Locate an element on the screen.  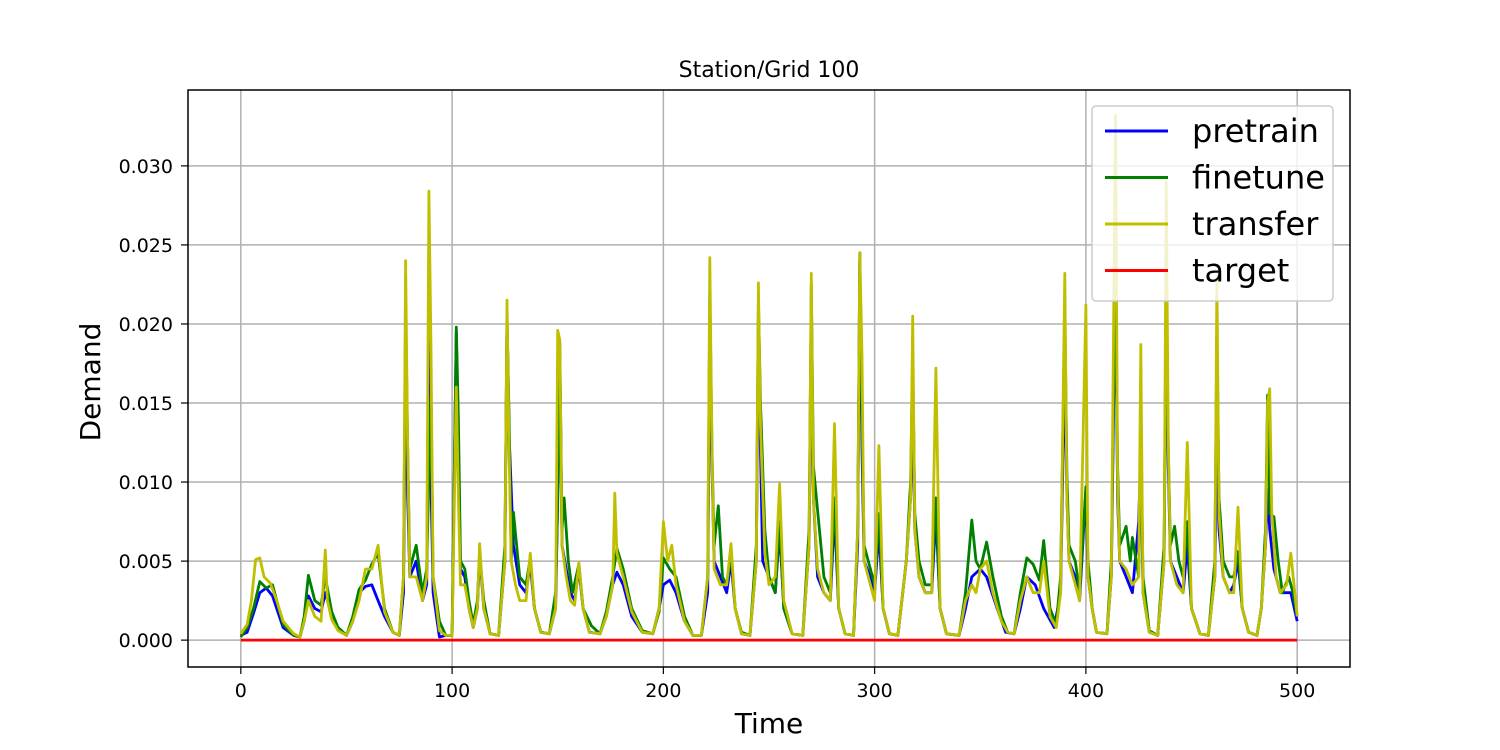
x-tick-label: 0 is located at coordinates (241, 691).